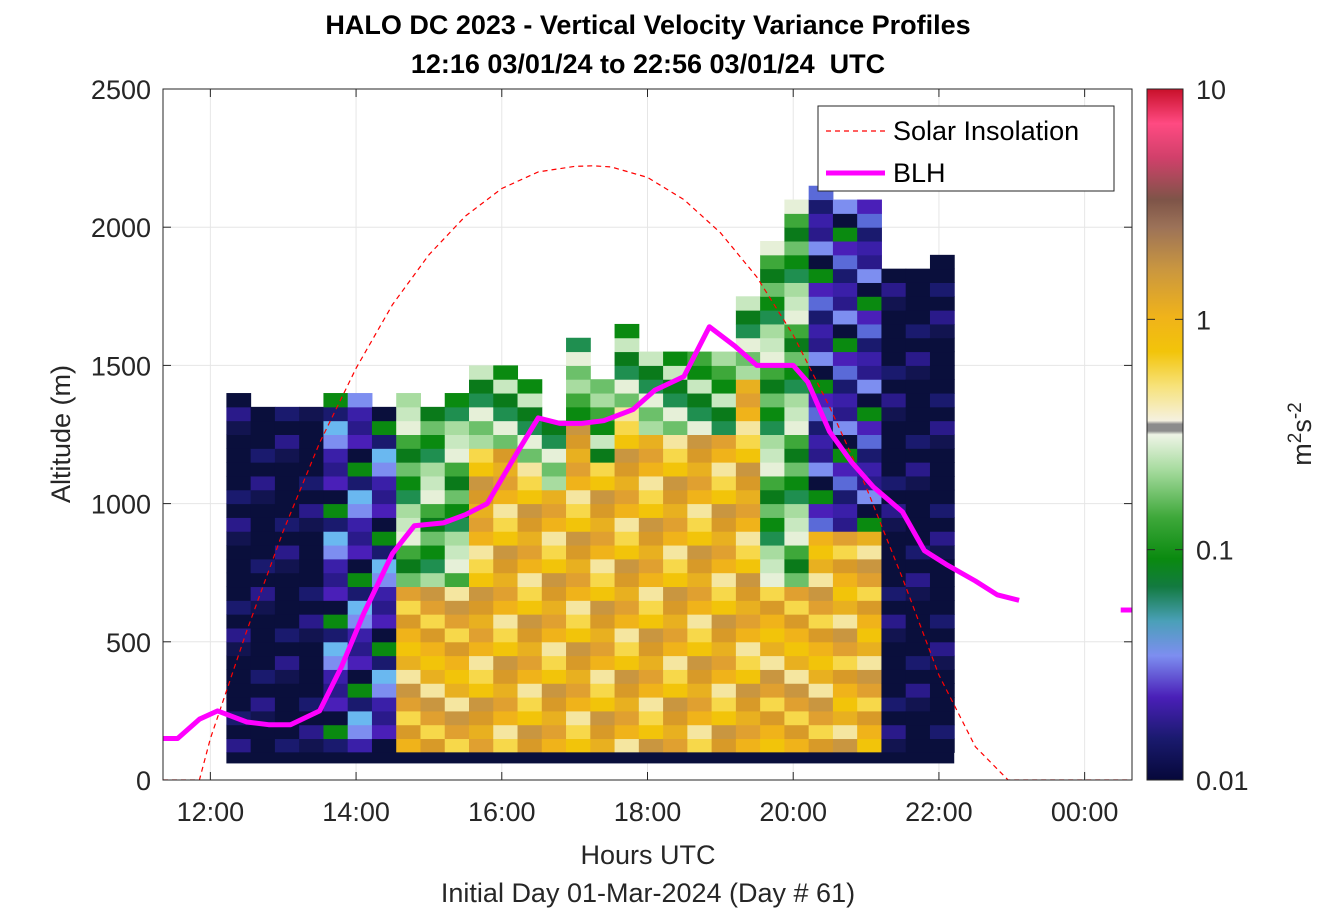 Image resolution: width=1343 pixels, height=911 pixels. Describe the element at coordinates (356, 812) in the screenshot. I see `x-tick-label: 14:00` at that location.